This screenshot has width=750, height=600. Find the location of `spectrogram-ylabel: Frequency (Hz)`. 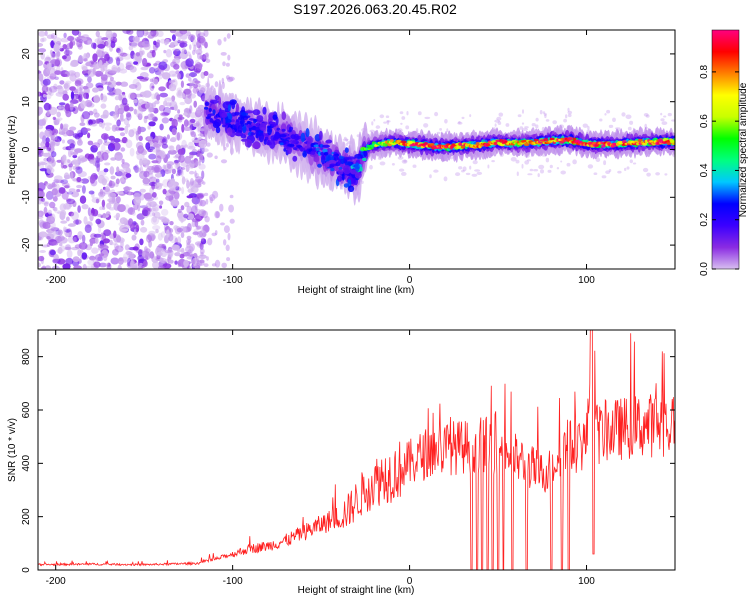

spectrogram-ylabel: Frequency (Hz) is located at coordinates (12, 150).